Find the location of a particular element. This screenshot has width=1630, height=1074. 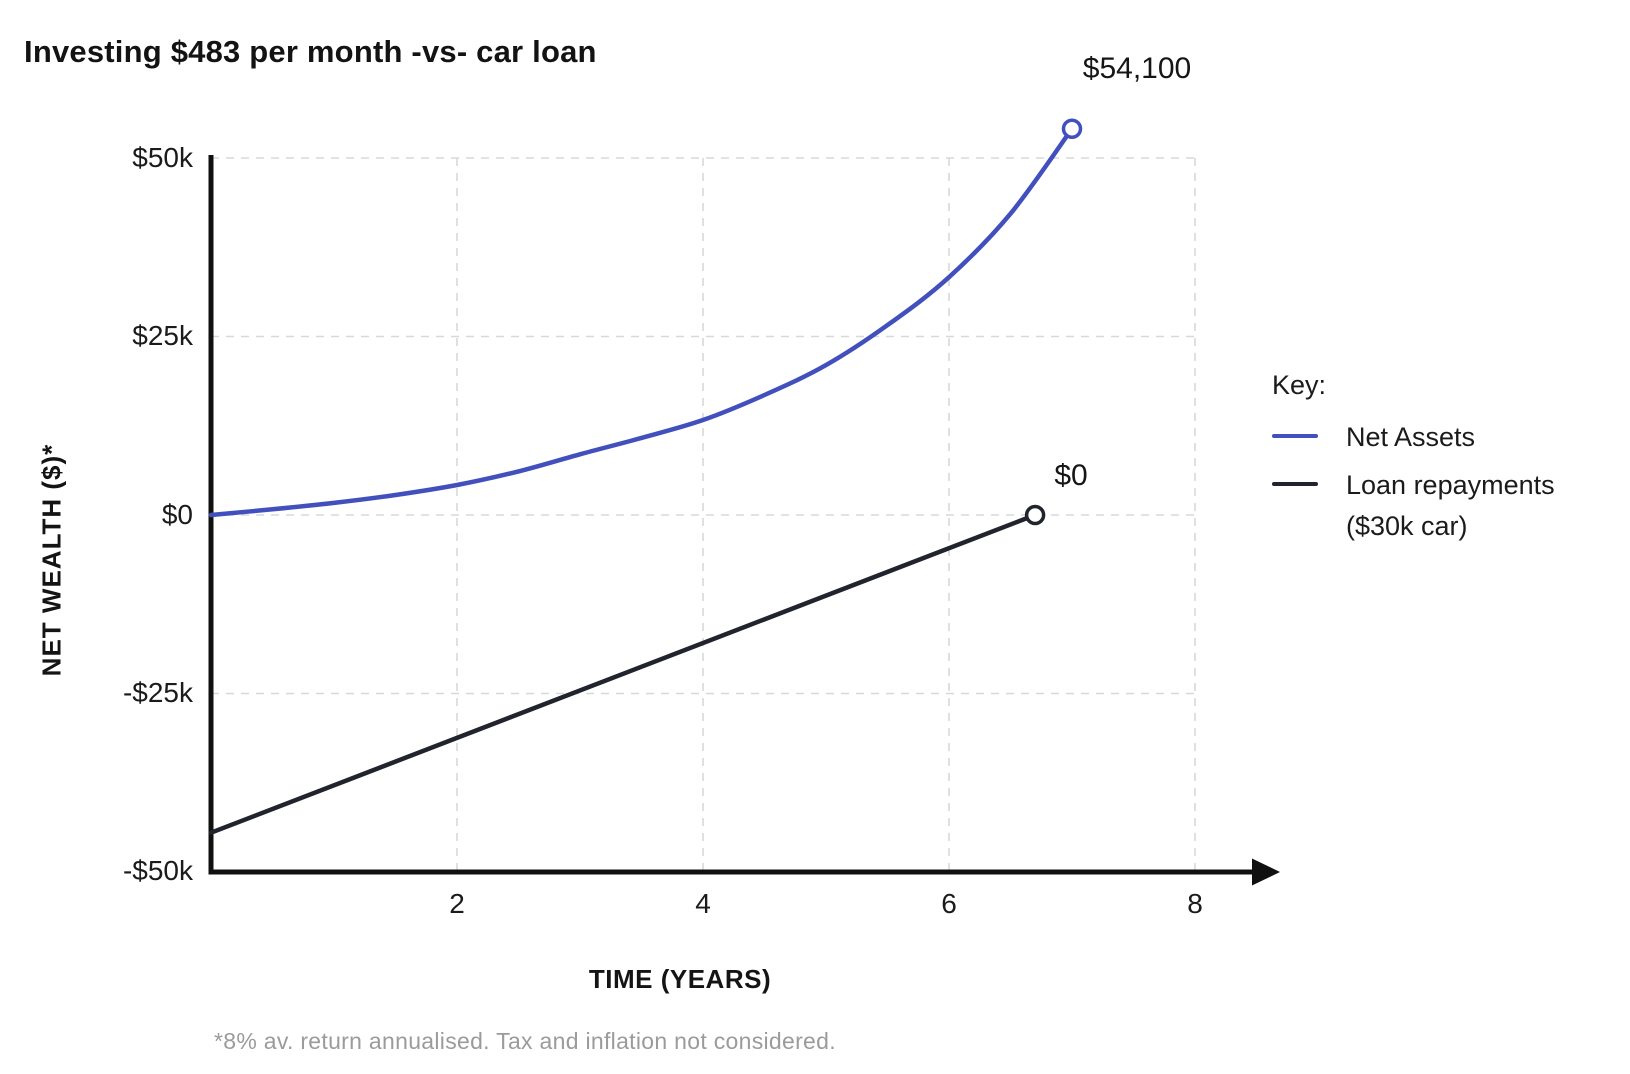

y-tick-label: -$25k is located at coordinates (157, 692).